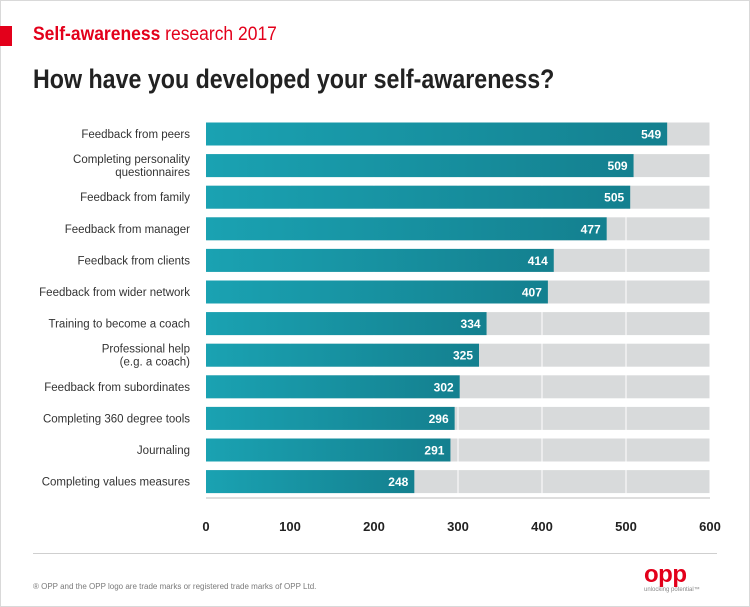 This screenshot has width=750, height=607. I want to click on bar-value-label: 414, so click(538, 261).